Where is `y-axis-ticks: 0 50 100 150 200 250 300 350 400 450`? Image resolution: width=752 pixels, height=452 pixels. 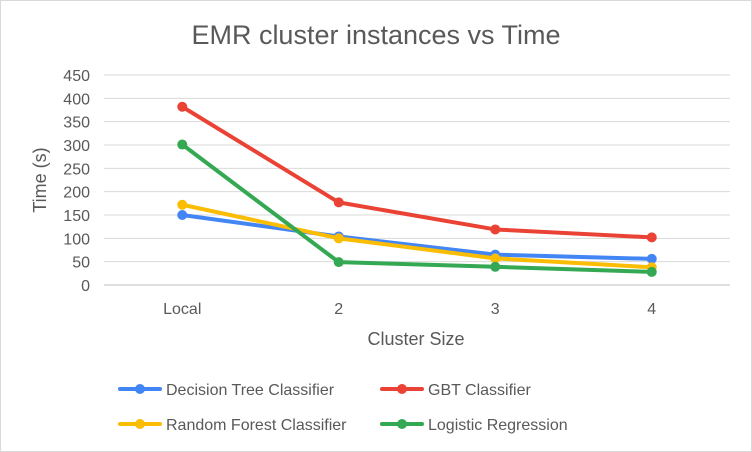 y-axis-ticks: 0 50 100 150 200 250 300 350 400 450 is located at coordinates (76, 181).